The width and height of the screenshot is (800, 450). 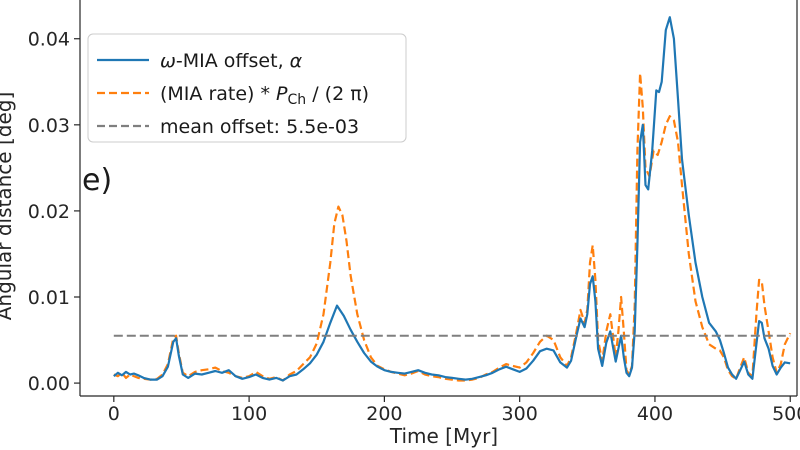 What do you see at coordinates (786, 414) in the screenshot?
I see `x-tick-label: 500` at bounding box center [786, 414].